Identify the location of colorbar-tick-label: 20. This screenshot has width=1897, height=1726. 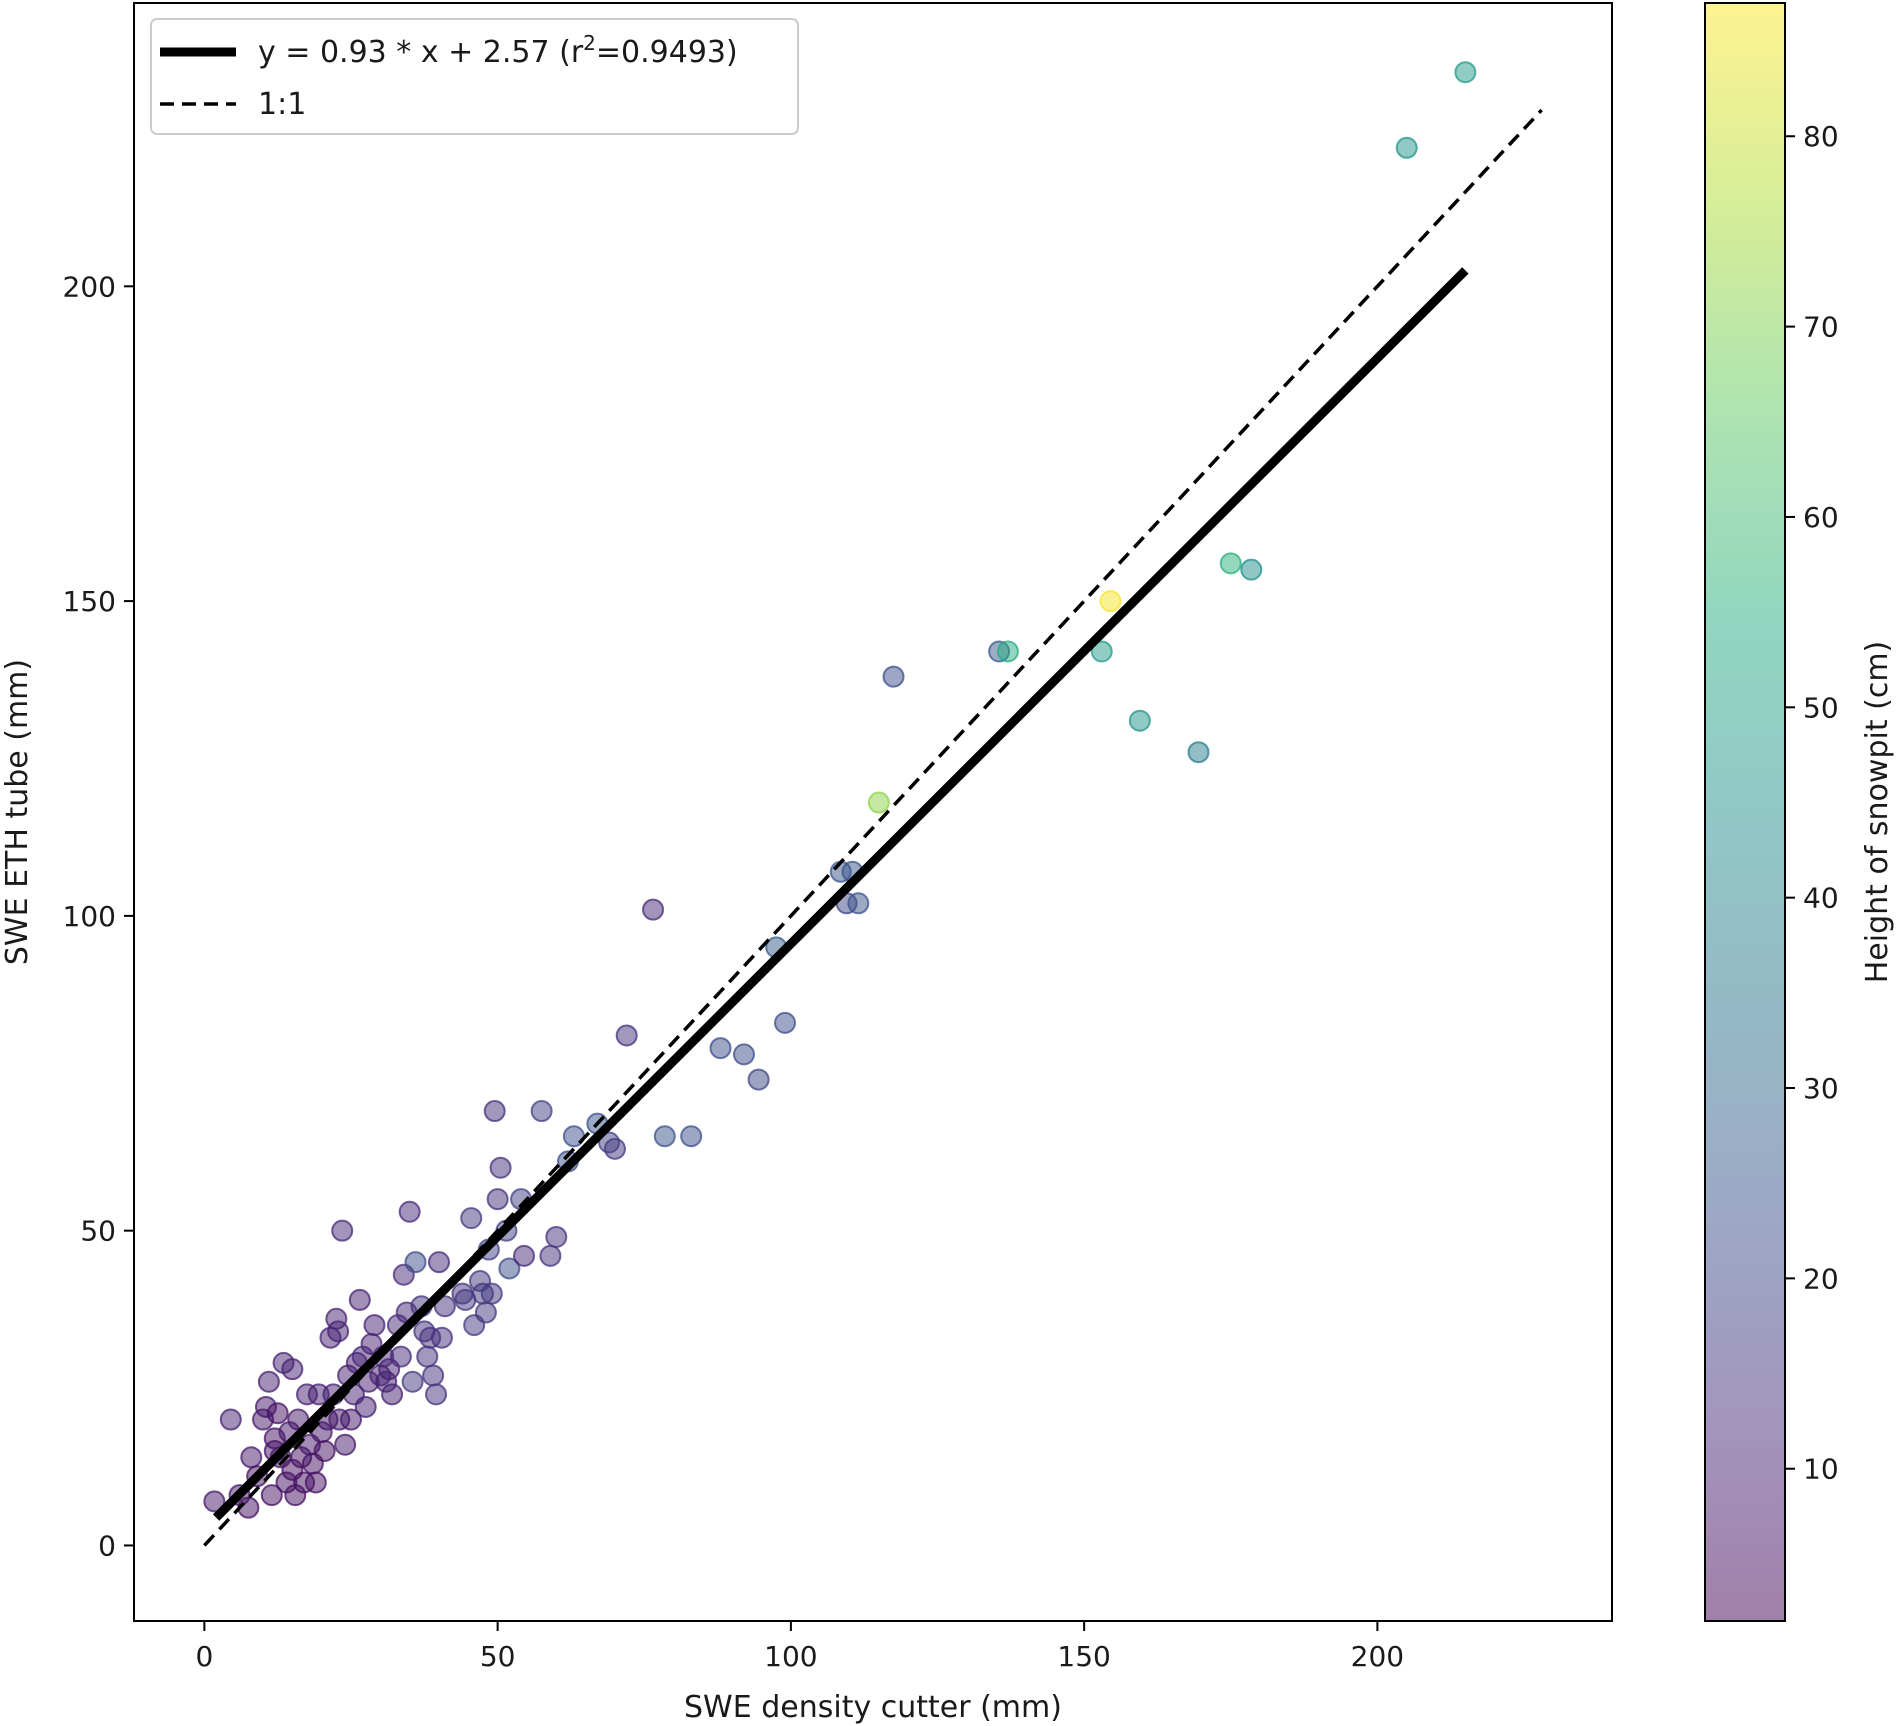
(1821, 1278).